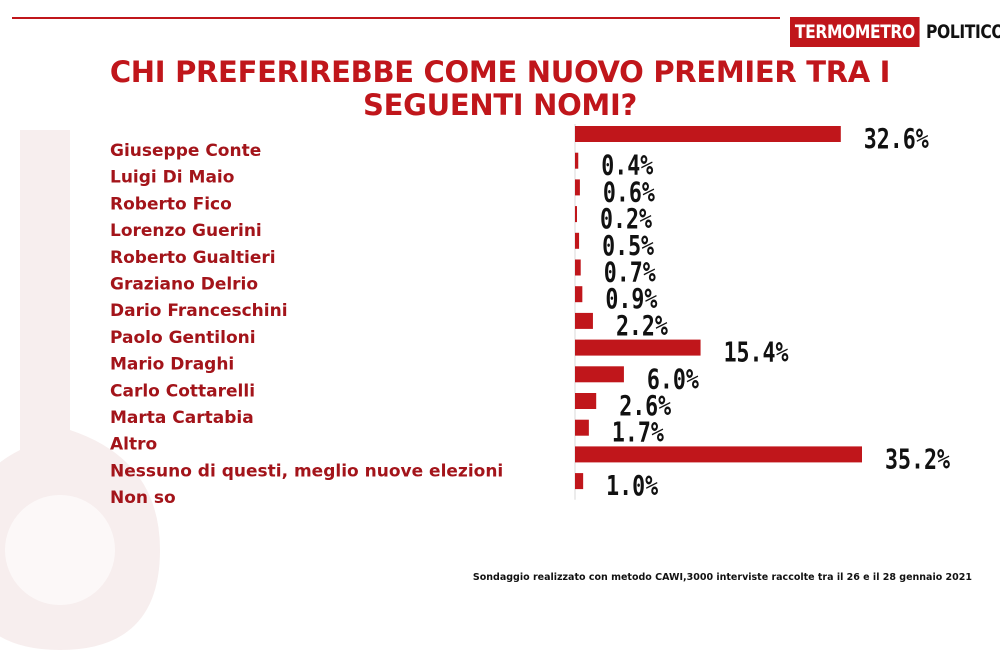 The width and height of the screenshot is (1000, 650). Describe the element at coordinates (172, 365) in the screenshot. I see `category-label: Mario Draghi` at that location.